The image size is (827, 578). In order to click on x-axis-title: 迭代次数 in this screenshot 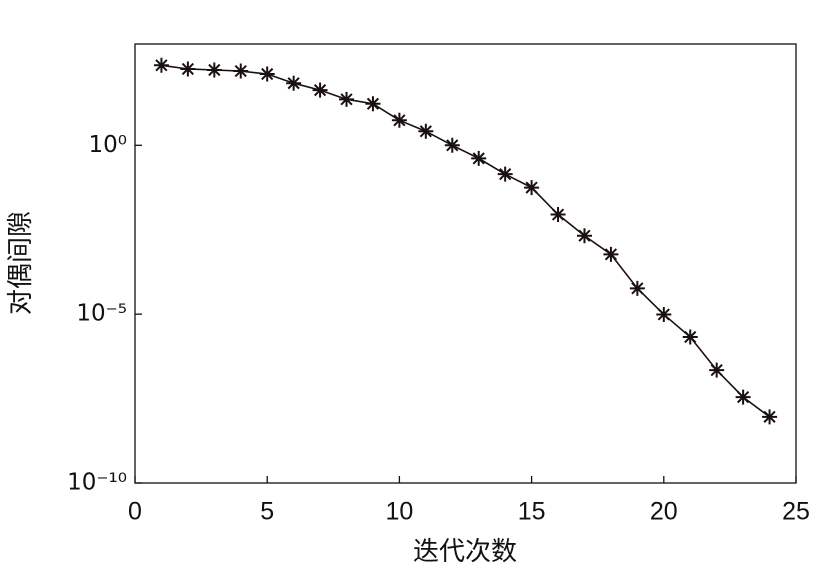, I will do `click(465, 551)`.